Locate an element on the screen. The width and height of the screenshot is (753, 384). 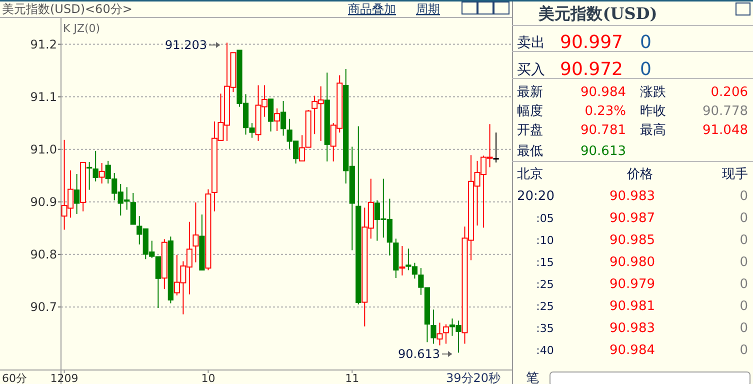
y-tick-label: 90.8 is located at coordinates (43, 254).